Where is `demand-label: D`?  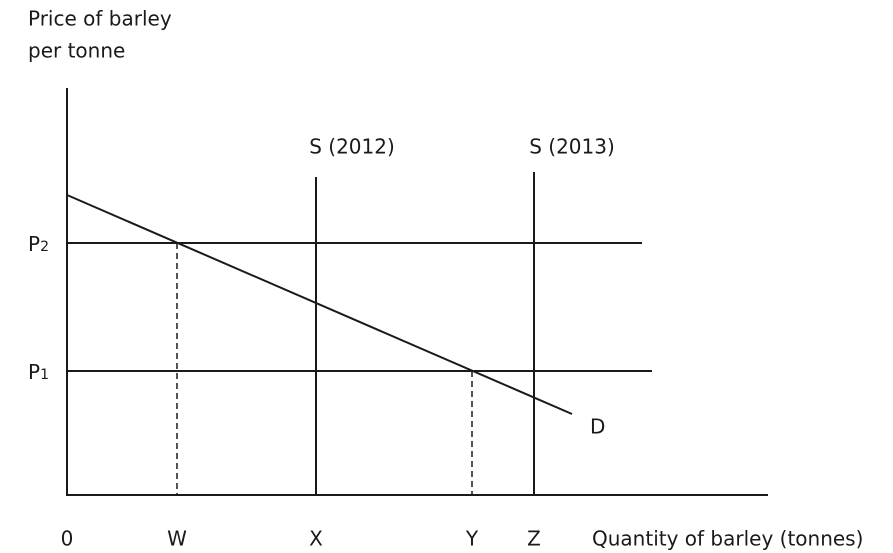 demand-label: D is located at coordinates (597, 427).